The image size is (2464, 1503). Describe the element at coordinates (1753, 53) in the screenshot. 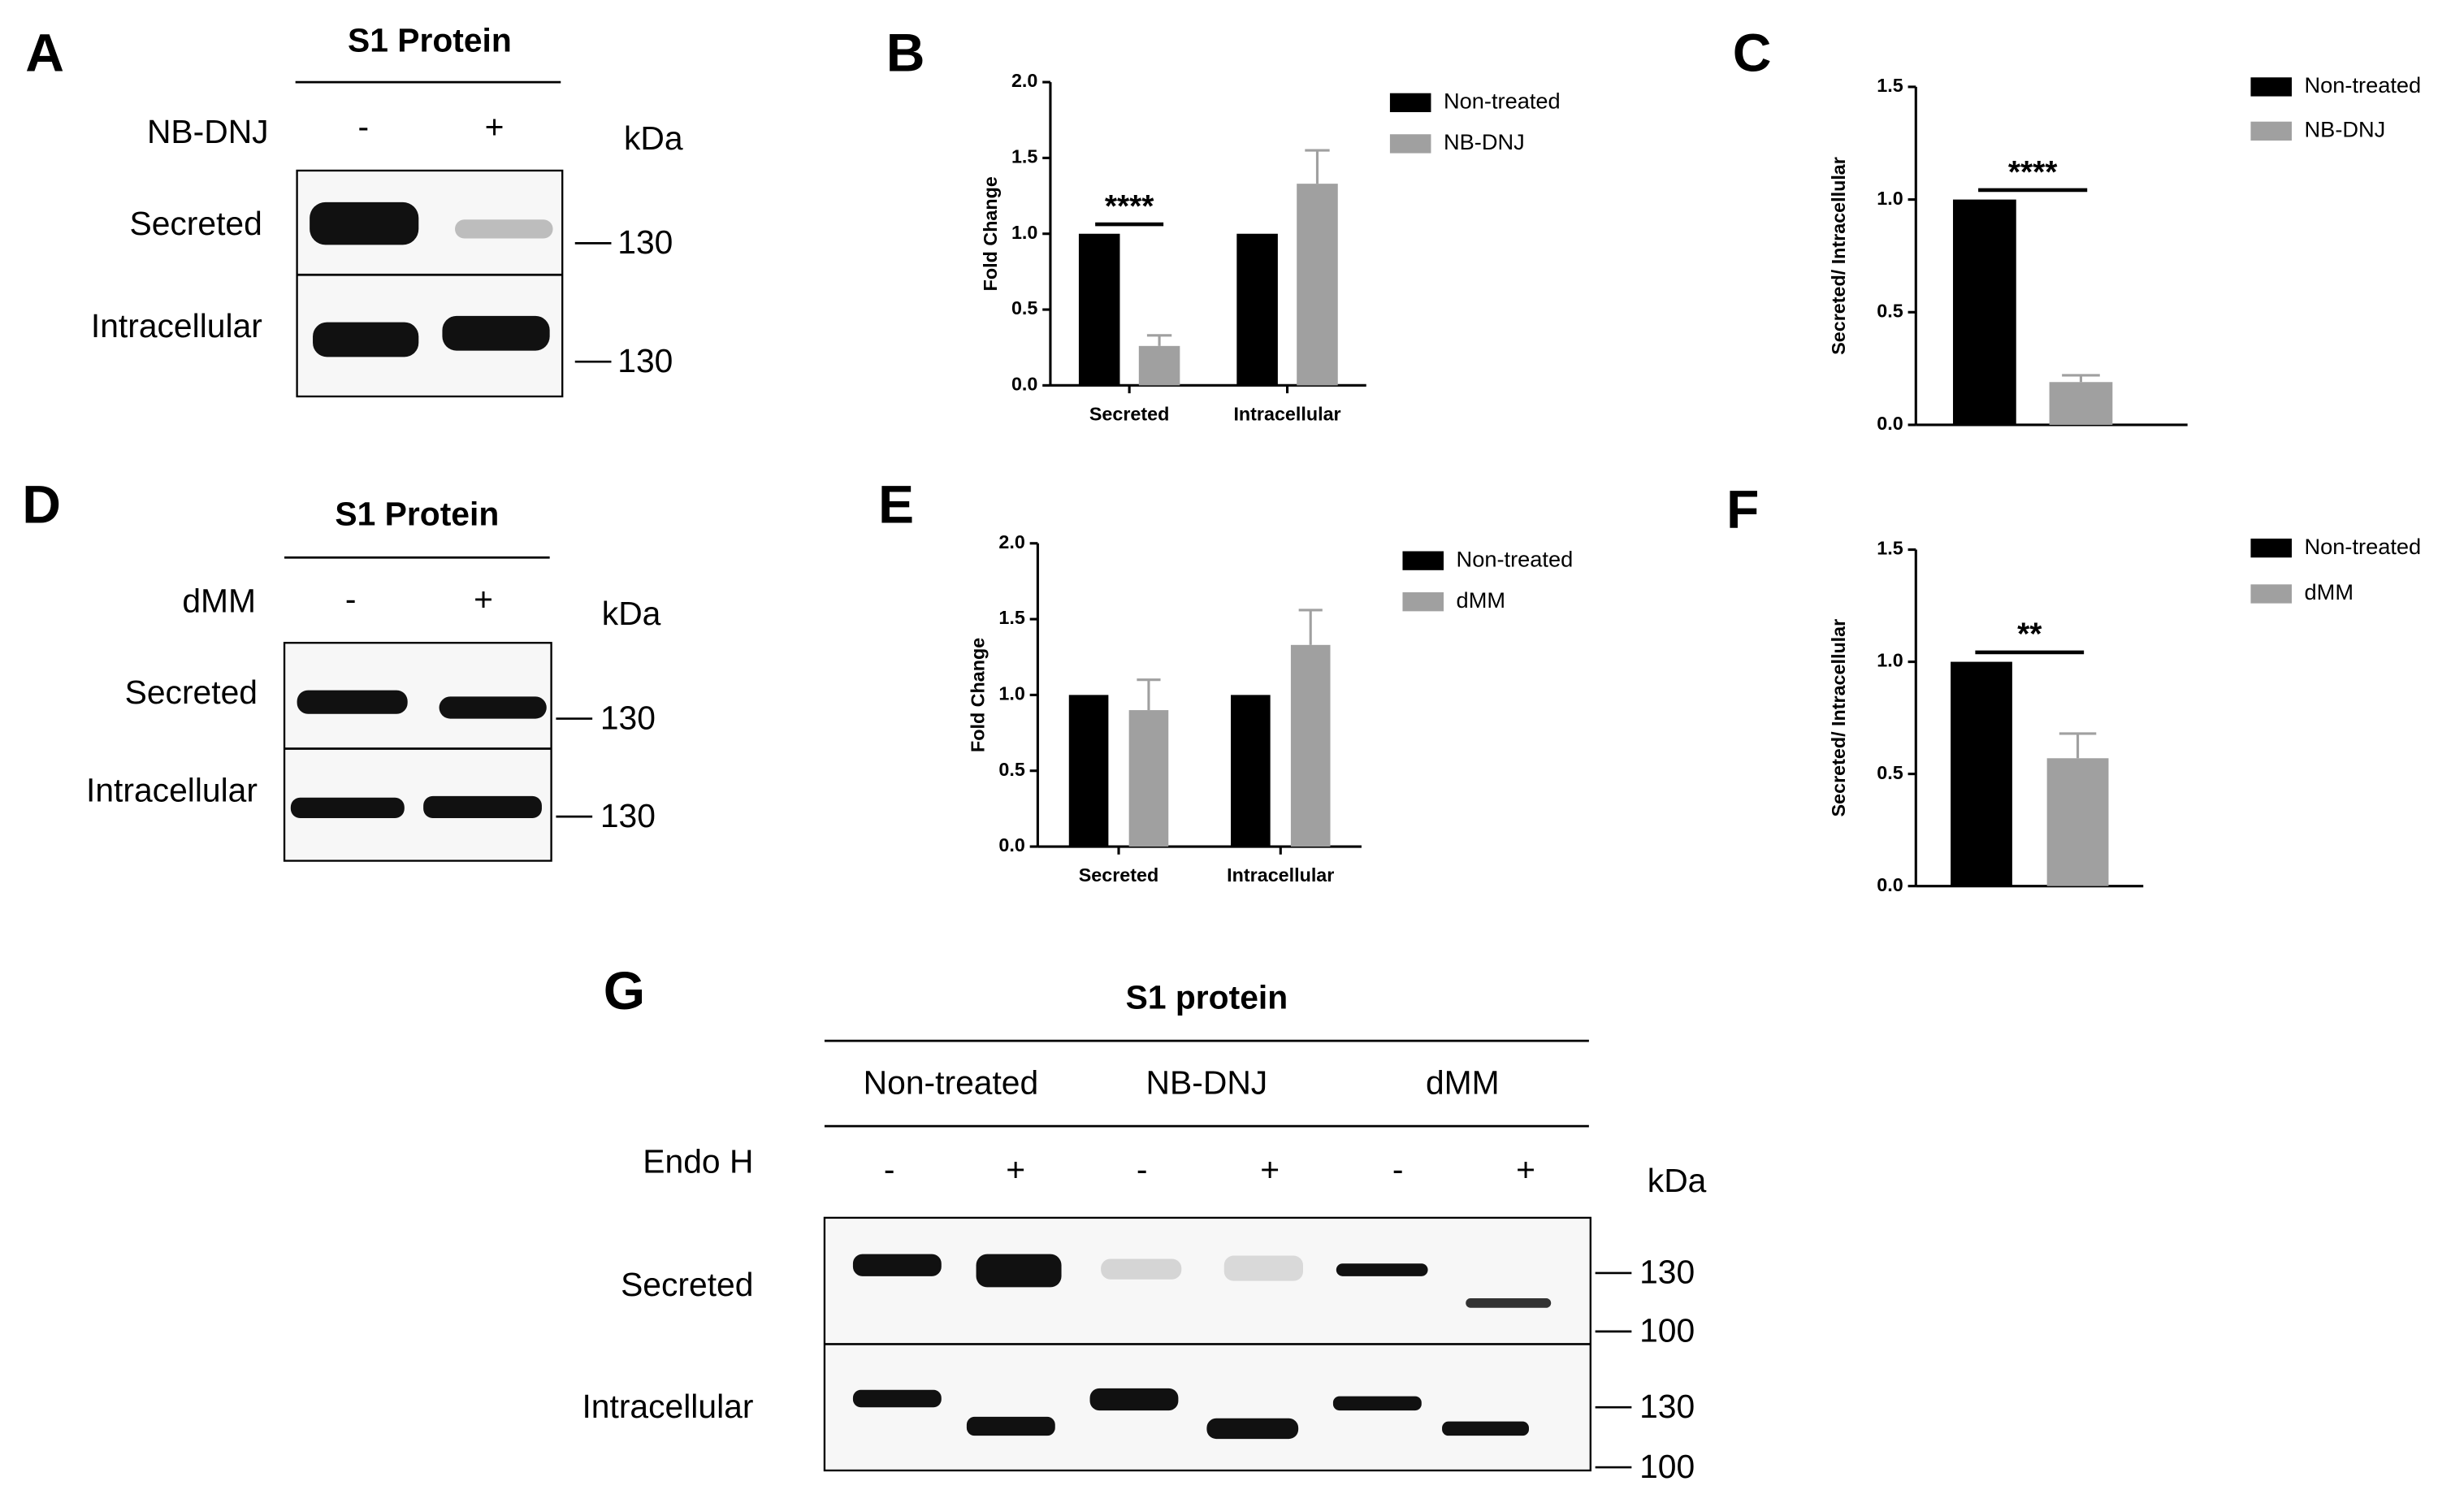

I see `panel-label: C` at that location.